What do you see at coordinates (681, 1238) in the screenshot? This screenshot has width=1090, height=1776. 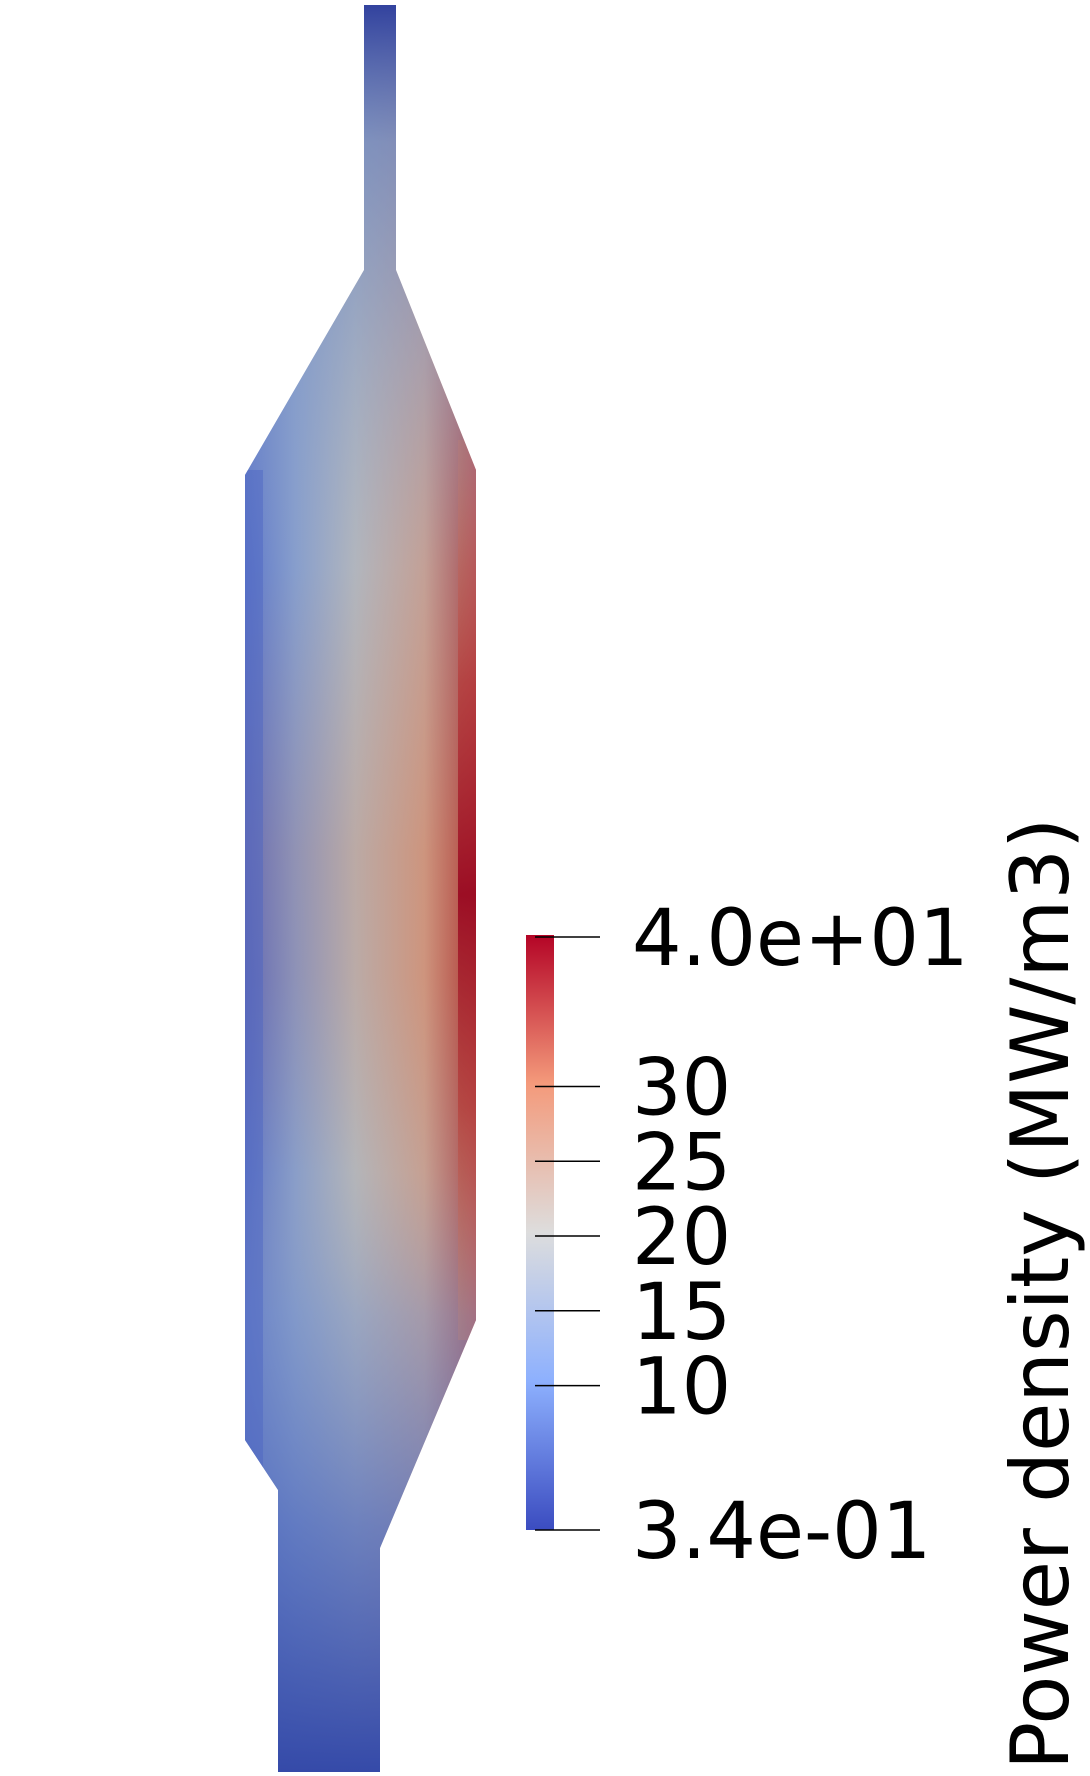 I see `colorbar-tick-label: 20` at bounding box center [681, 1238].